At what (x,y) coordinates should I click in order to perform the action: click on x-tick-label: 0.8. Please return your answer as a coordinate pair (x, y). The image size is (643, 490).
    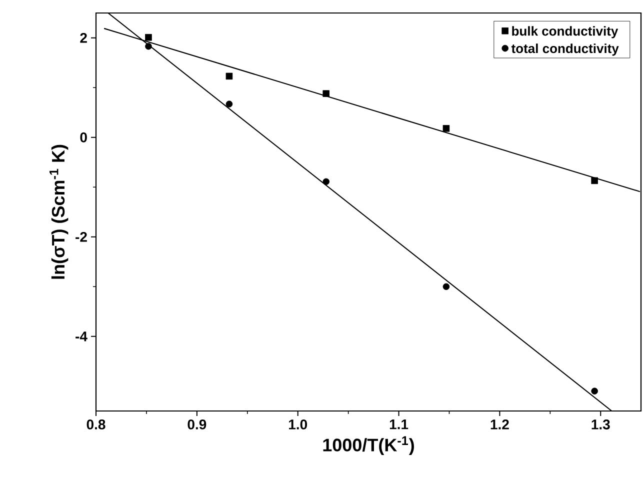
    Looking at the image, I should click on (96, 425).